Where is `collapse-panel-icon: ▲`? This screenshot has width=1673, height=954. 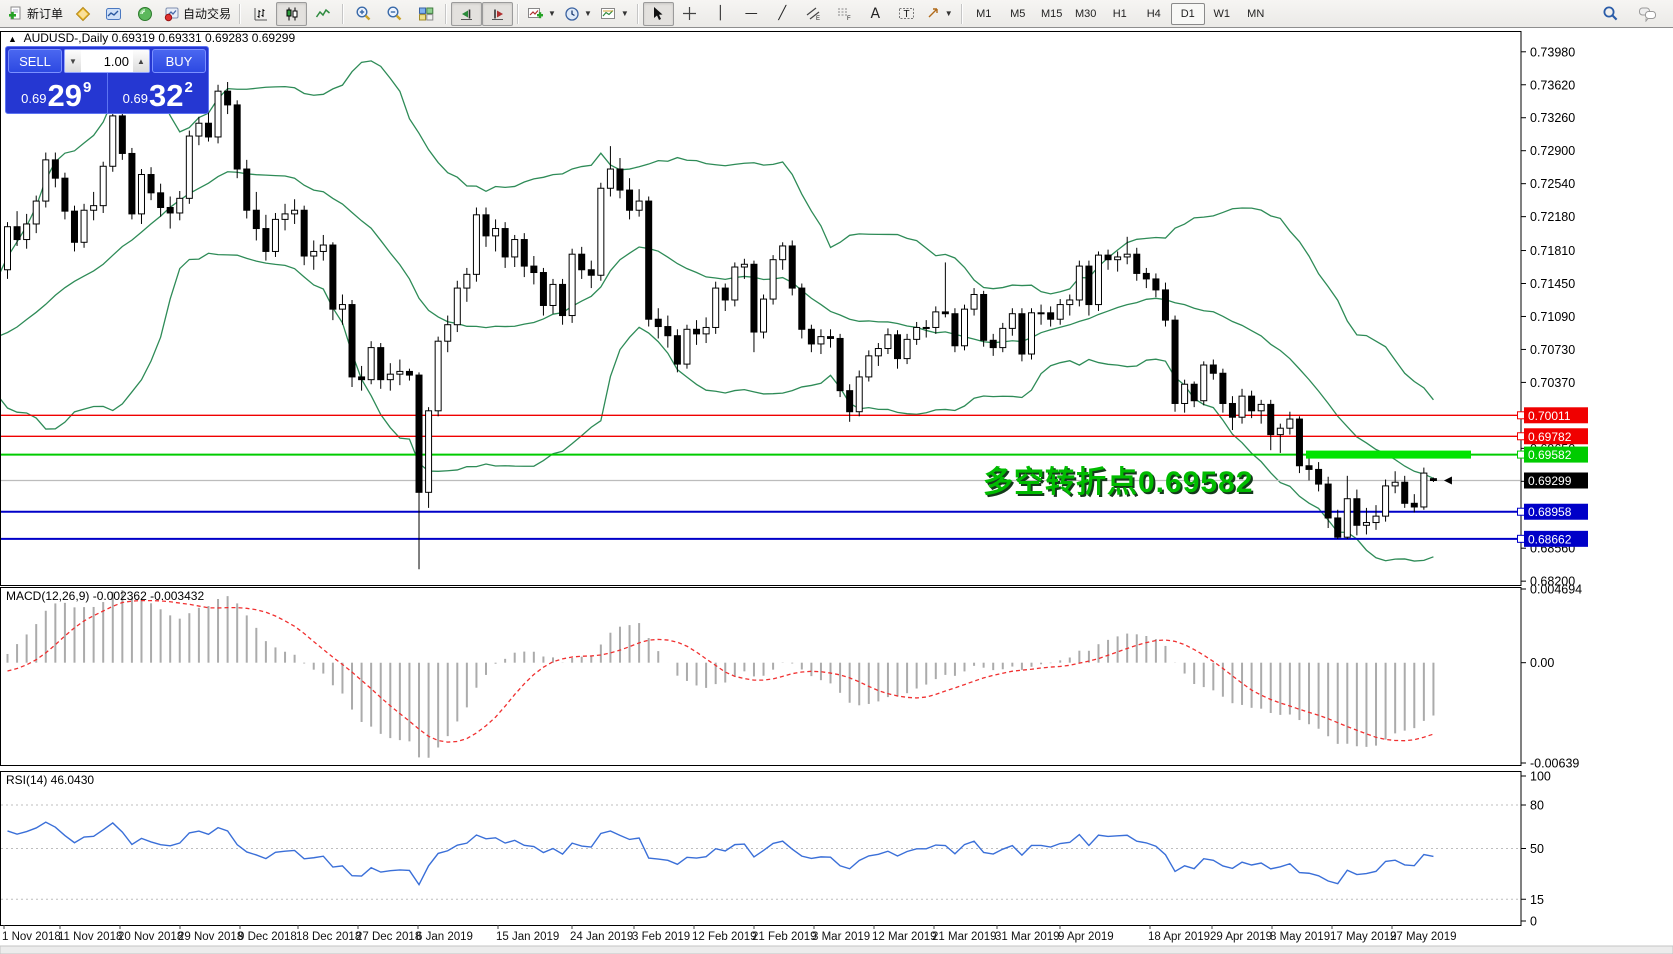
collapse-panel-icon: ▲ is located at coordinates (12, 39).